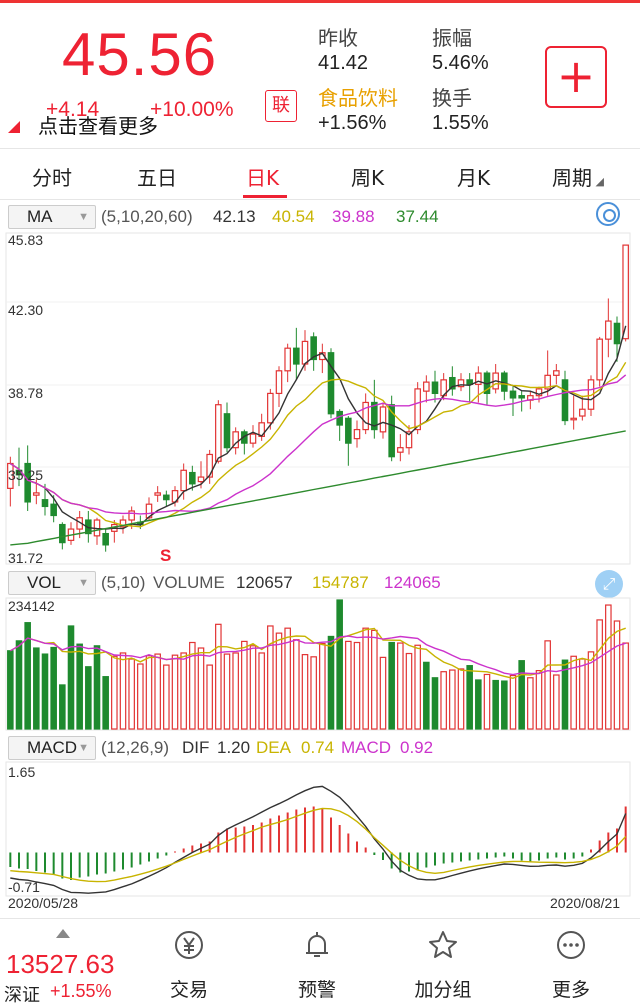 The image size is (640, 1007). I want to click on turnover-label: 换手, so click(452, 99).